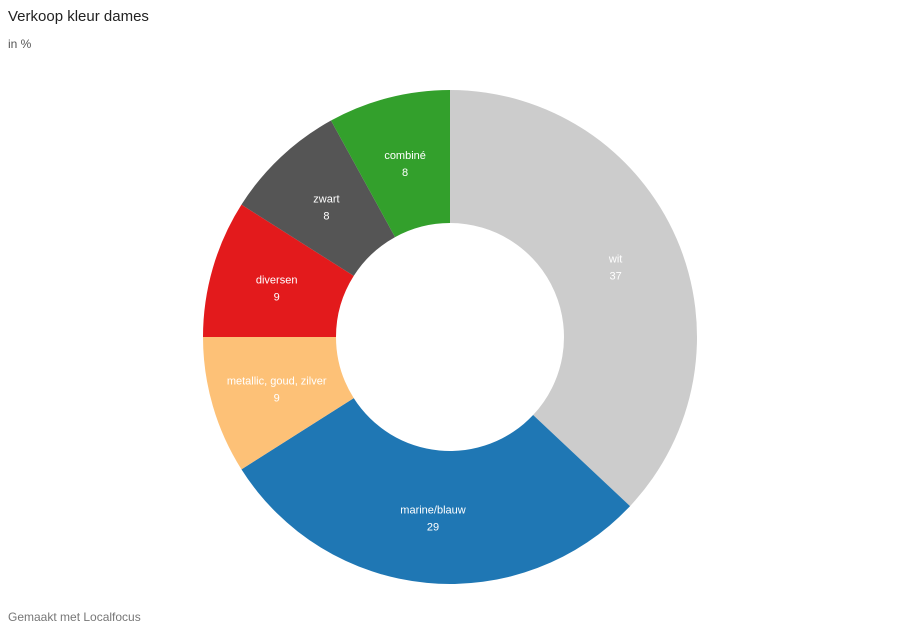 The height and width of the screenshot is (631, 900). What do you see at coordinates (277, 281) in the screenshot?
I see `slice-label-category: diversen` at bounding box center [277, 281].